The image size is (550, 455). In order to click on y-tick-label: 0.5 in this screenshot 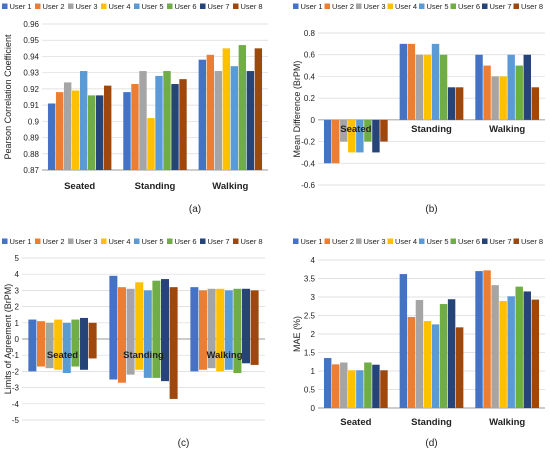, I will do `click(310, 390)`.